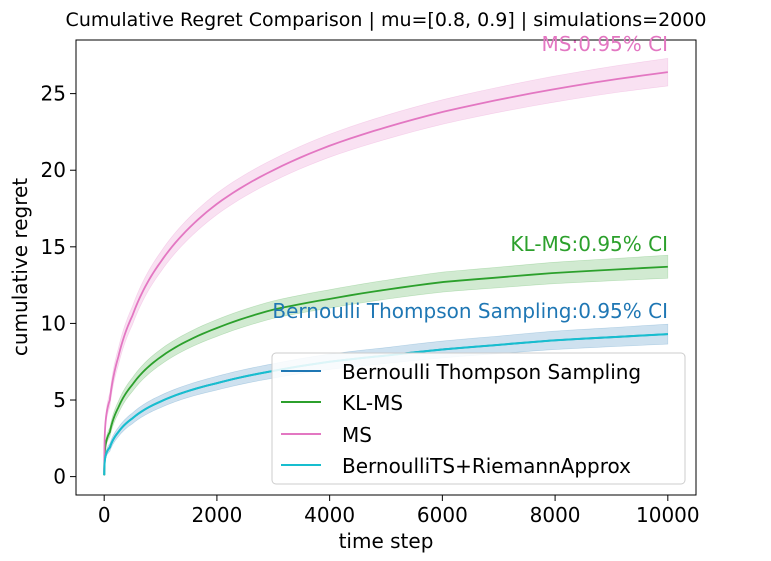 The image size is (771, 561). What do you see at coordinates (555, 515) in the screenshot?
I see `x-tick-label: 8000` at bounding box center [555, 515].